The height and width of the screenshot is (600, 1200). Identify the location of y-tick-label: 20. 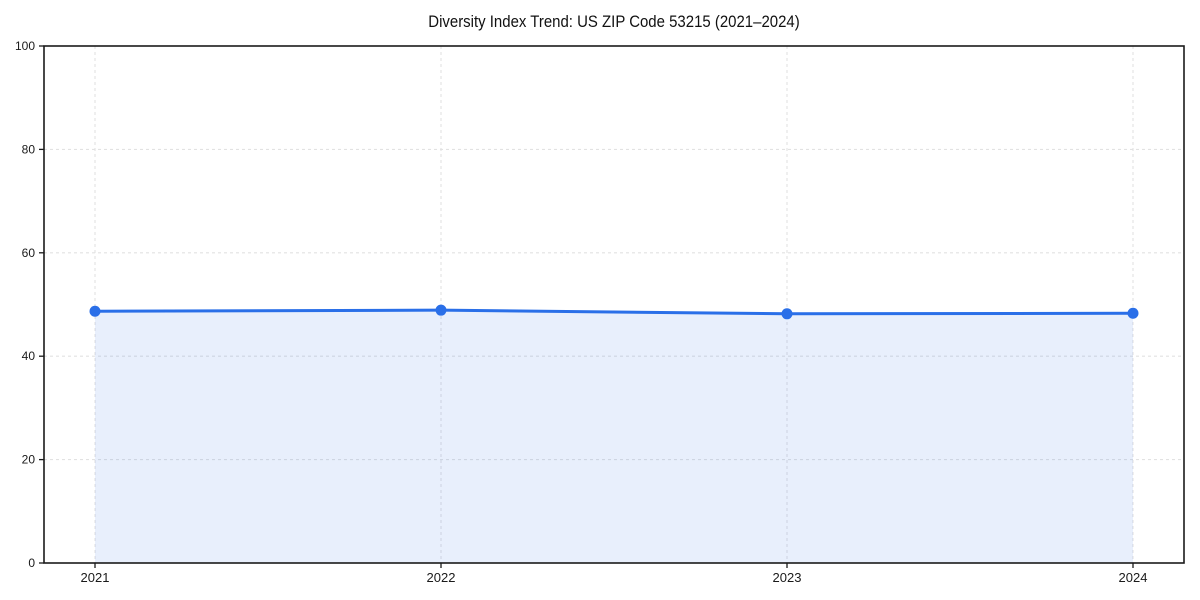
(29, 460).